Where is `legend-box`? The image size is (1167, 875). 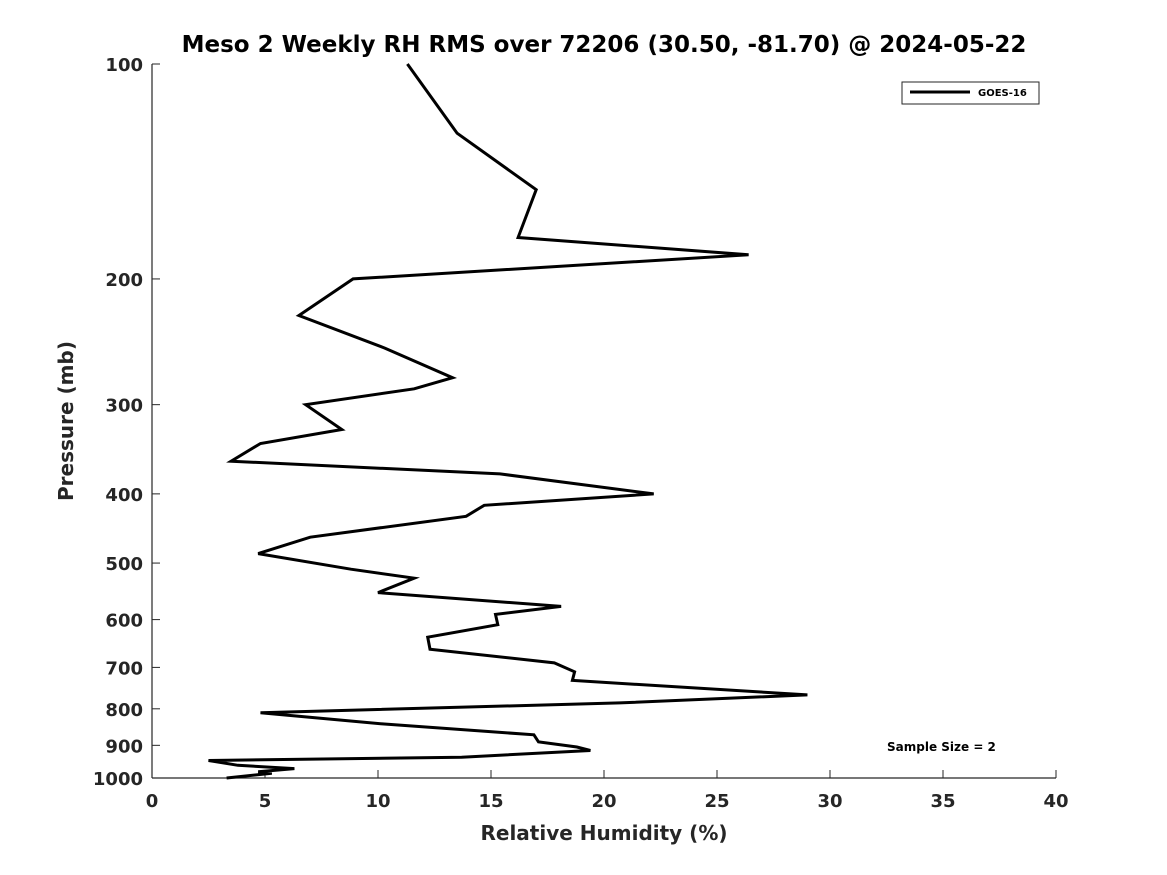 legend-box is located at coordinates (970, 93).